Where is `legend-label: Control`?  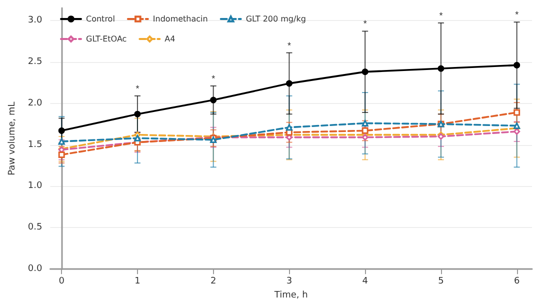
legend-label: Control is located at coordinates (100, 19).